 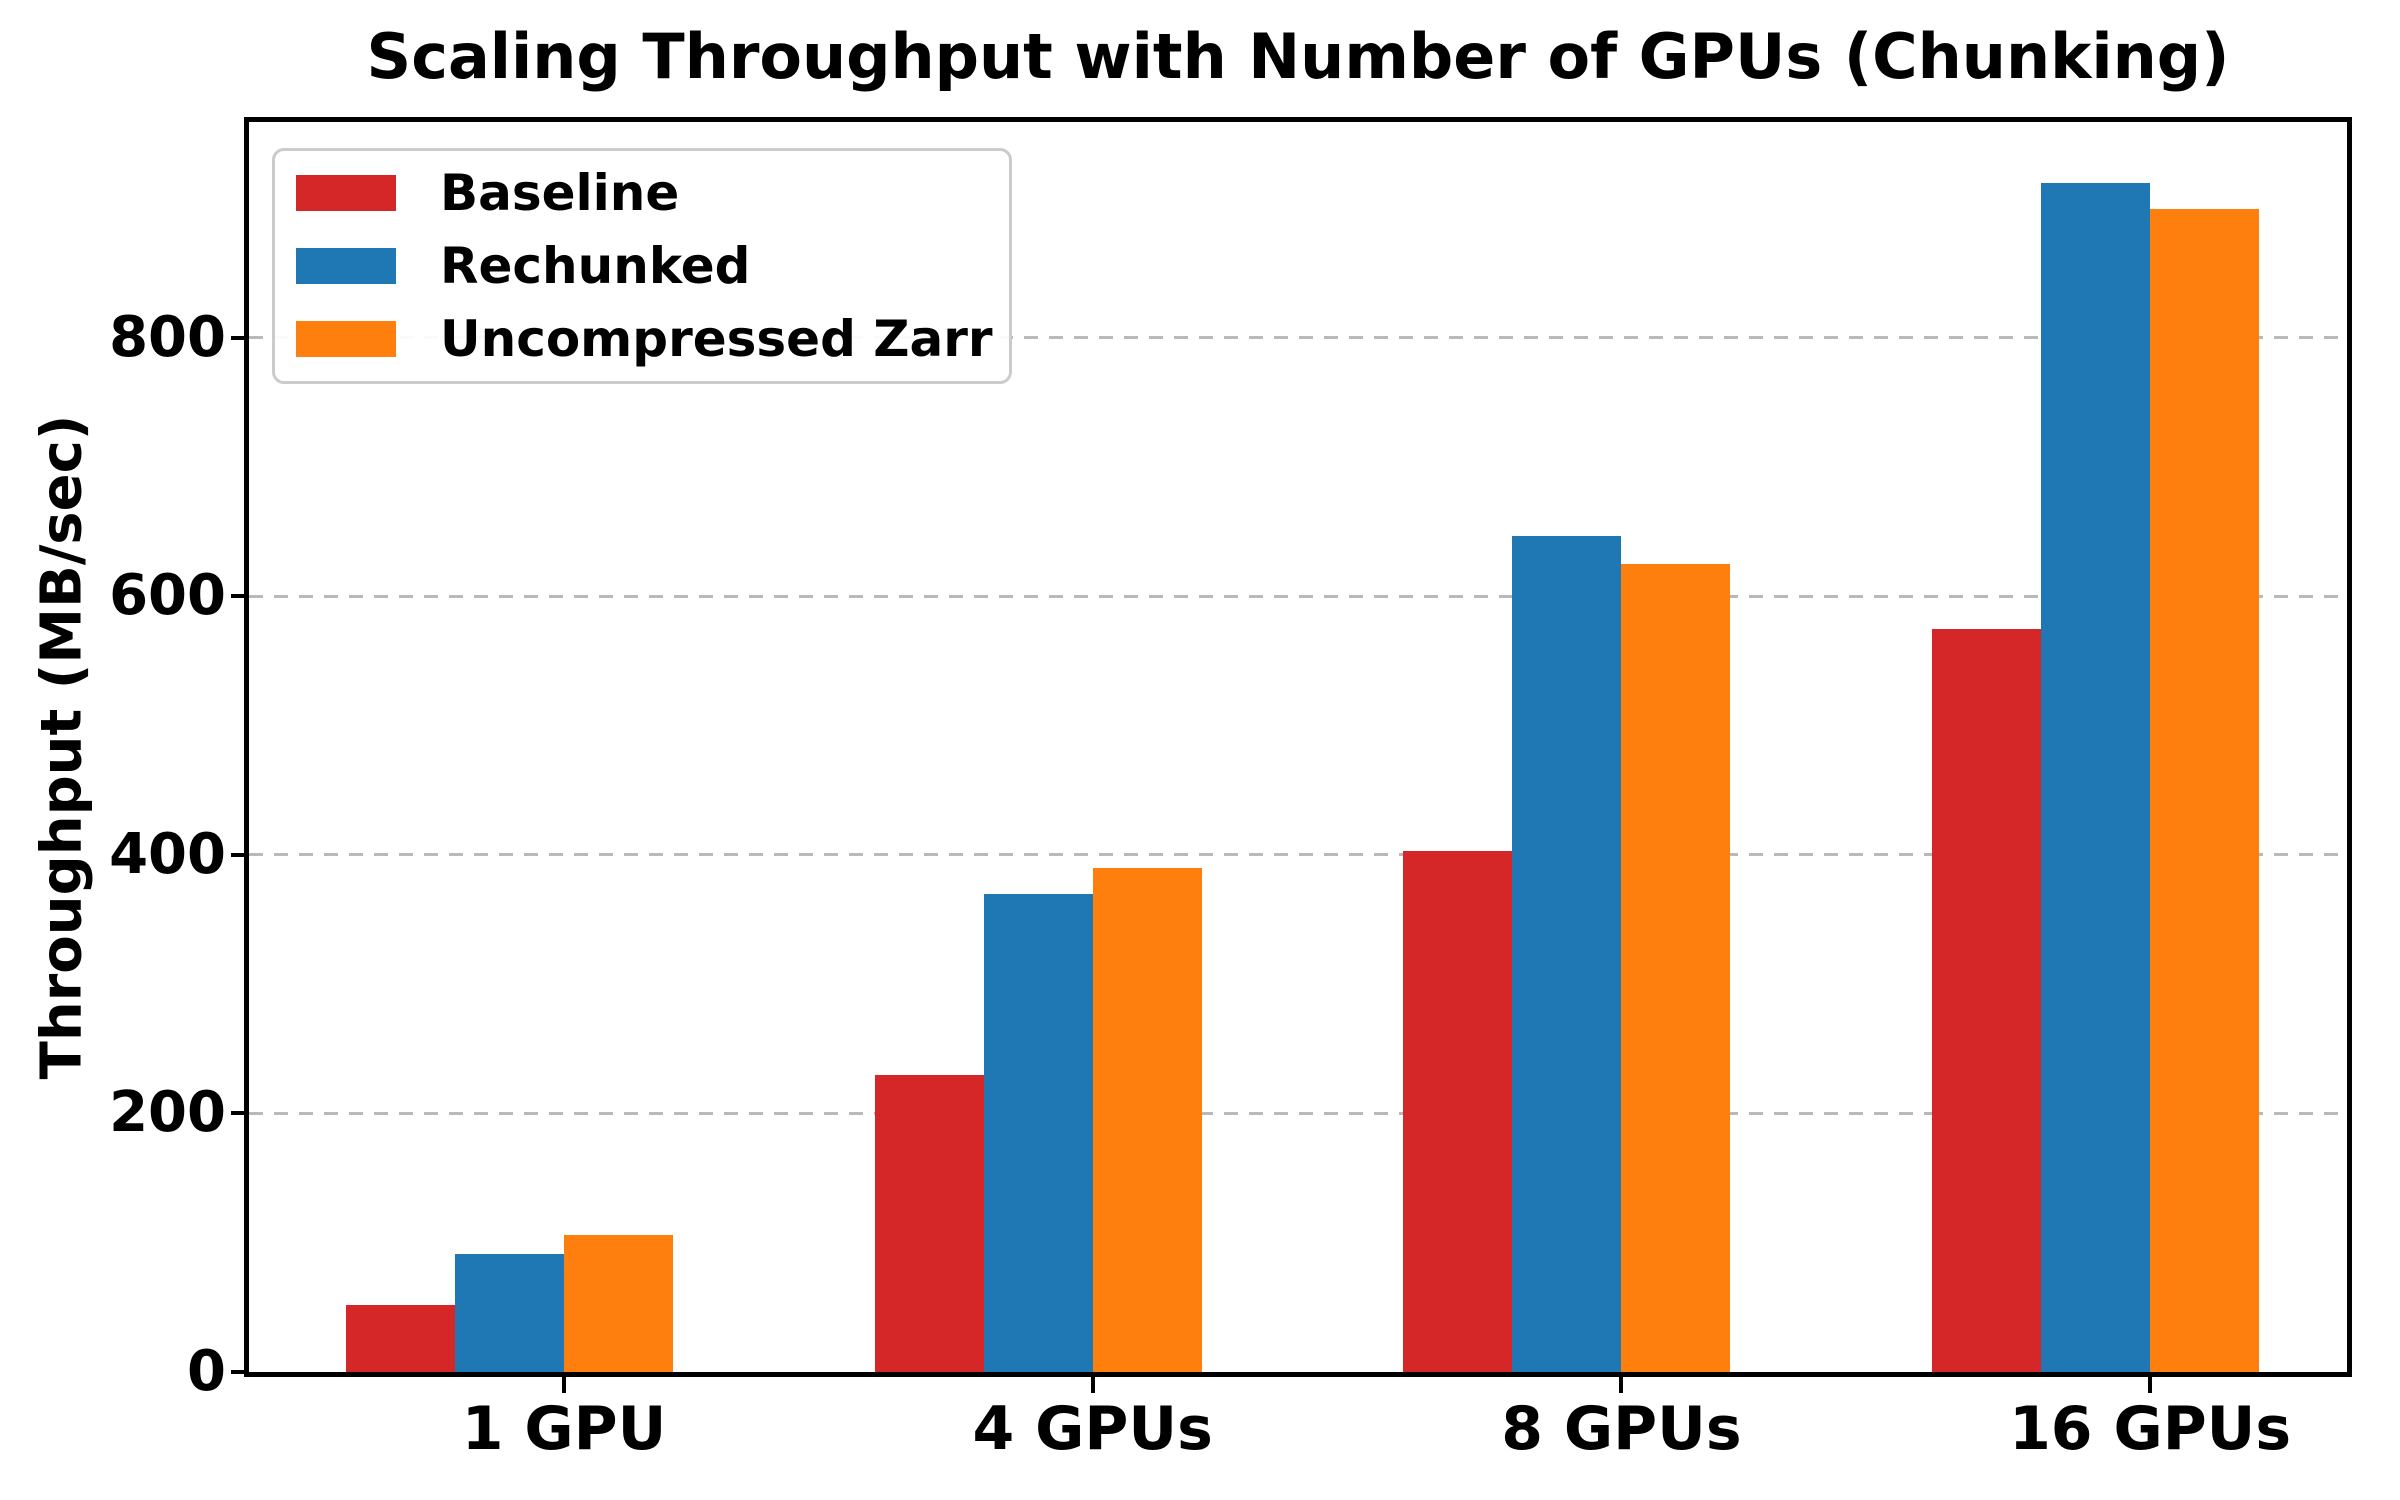 What do you see at coordinates (1092, 1429) in the screenshot?
I see `x-tick-label-4-gpus: 4 GPUs` at bounding box center [1092, 1429].